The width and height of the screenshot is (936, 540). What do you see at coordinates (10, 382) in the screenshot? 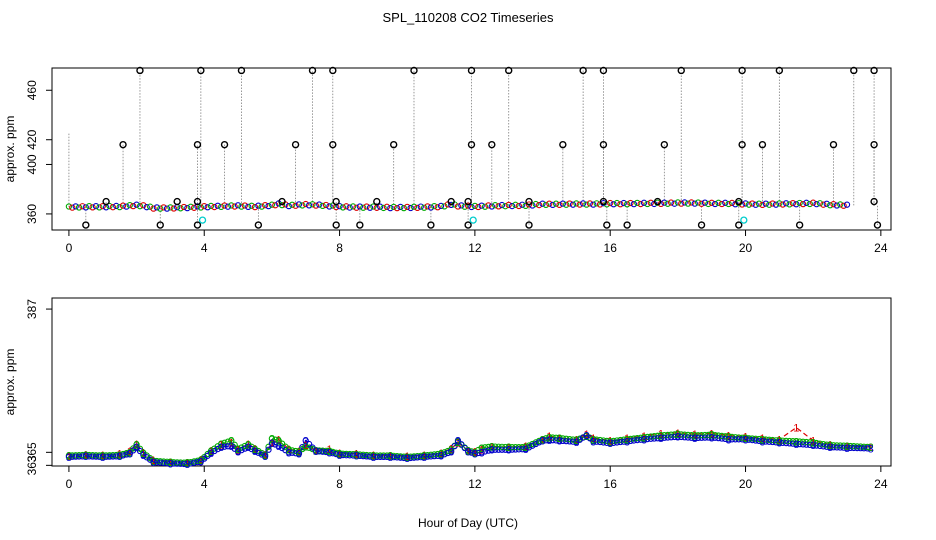
I see `bottom-panel-ylabel: approx. ppm` at bounding box center [10, 382].